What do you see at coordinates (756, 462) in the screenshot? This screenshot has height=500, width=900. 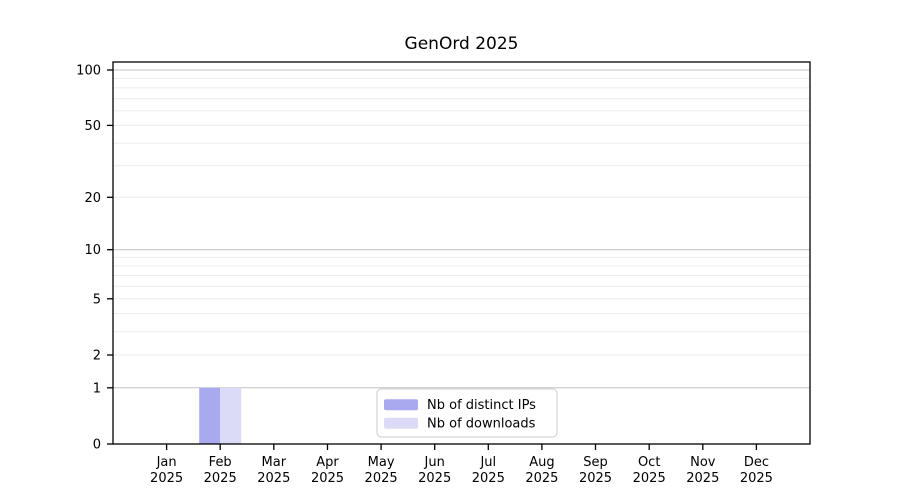 I see `x-tick-label-month: Dec` at bounding box center [756, 462].